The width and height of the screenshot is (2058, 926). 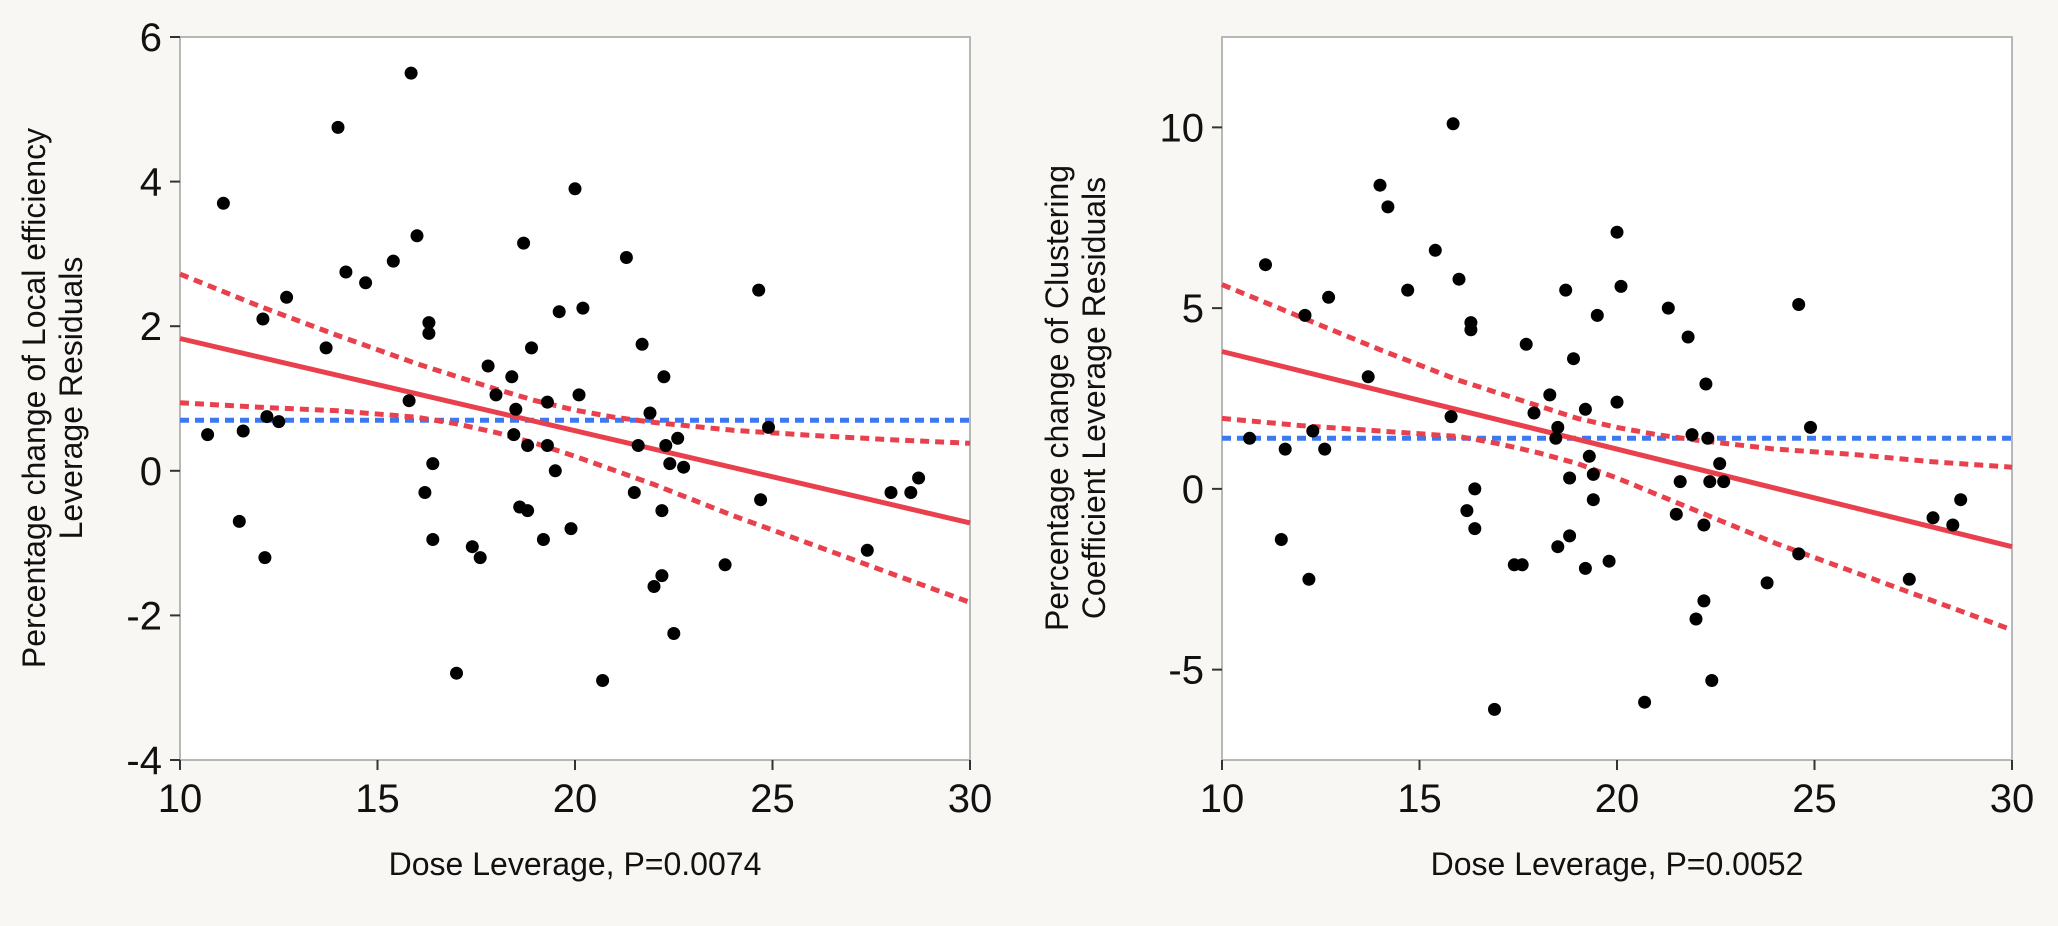 What do you see at coordinates (575, 502) in the screenshot?
I see `confidence-lower-curve` at bounding box center [575, 502].